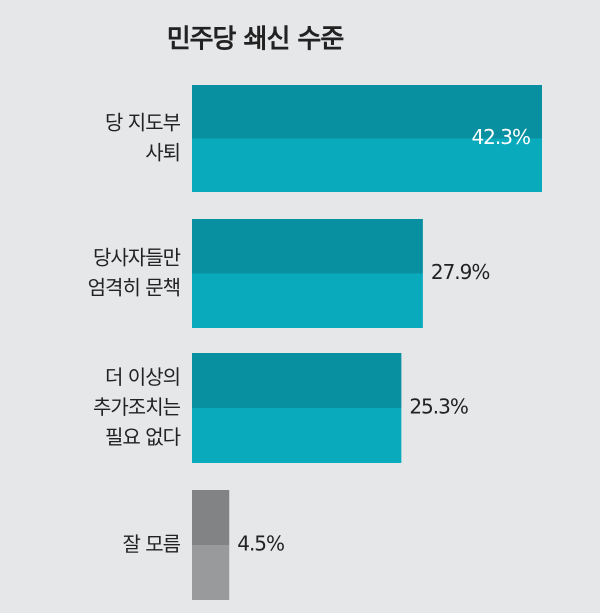  I want to click on value-label: 27.9%, so click(460, 272).